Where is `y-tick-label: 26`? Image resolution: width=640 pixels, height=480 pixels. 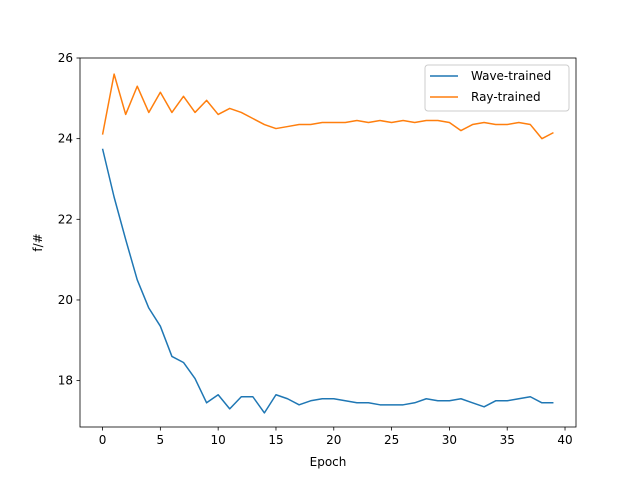 y-tick-label: 26 is located at coordinates (65, 58).